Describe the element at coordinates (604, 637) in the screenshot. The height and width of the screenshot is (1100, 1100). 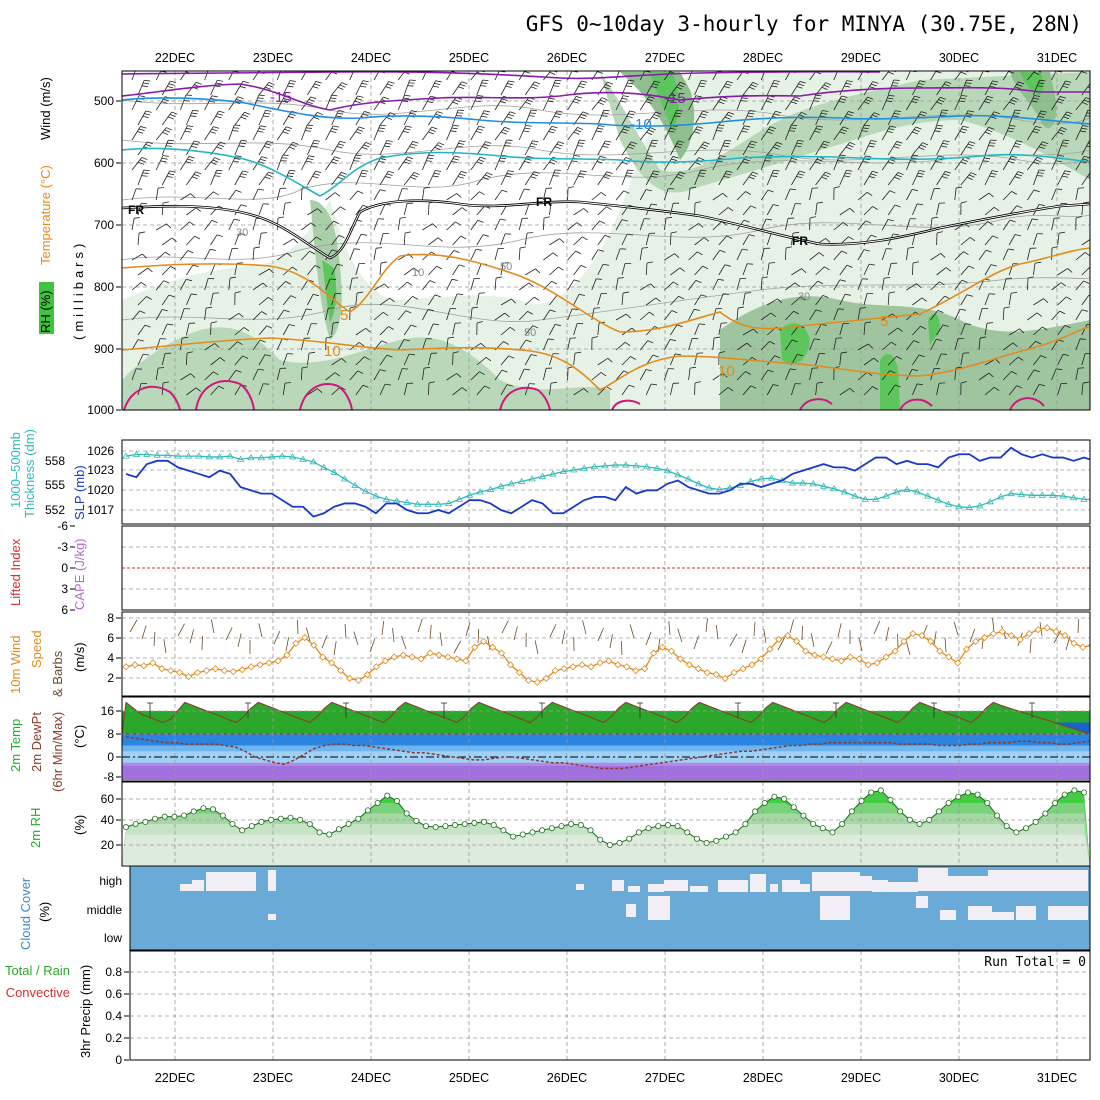
I see `wind10-barbs` at that location.